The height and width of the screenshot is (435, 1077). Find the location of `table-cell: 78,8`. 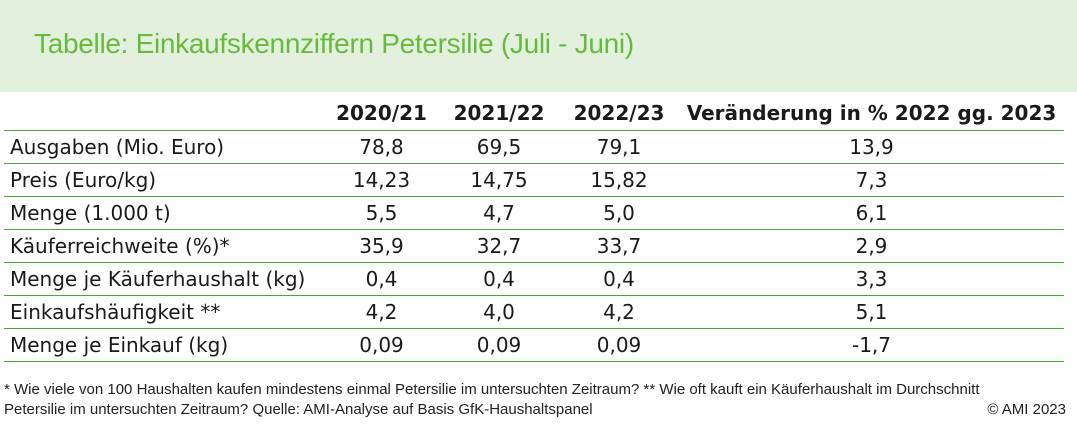

table-cell: 78,8 is located at coordinates (381, 147).